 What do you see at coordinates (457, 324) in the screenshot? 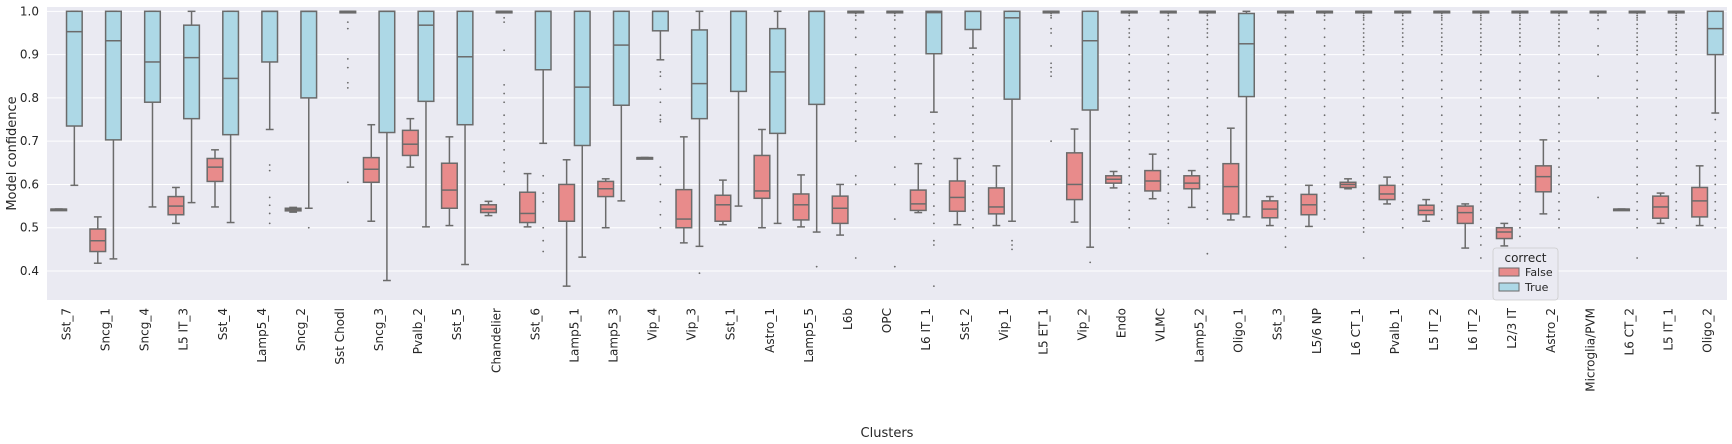
I see `x-tick-label: Sst_5` at bounding box center [457, 324].